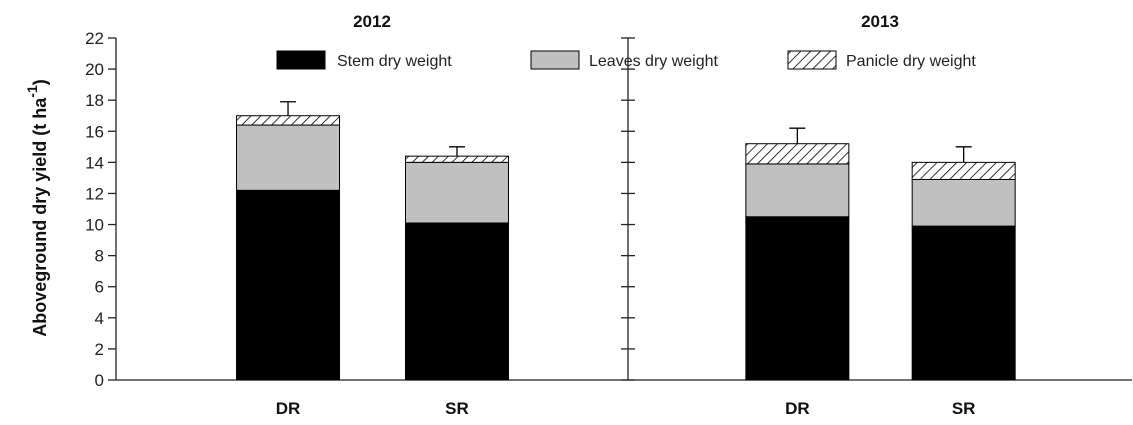  Describe the element at coordinates (94, 131) in the screenshot. I see `y-tick-label: 16` at that location.